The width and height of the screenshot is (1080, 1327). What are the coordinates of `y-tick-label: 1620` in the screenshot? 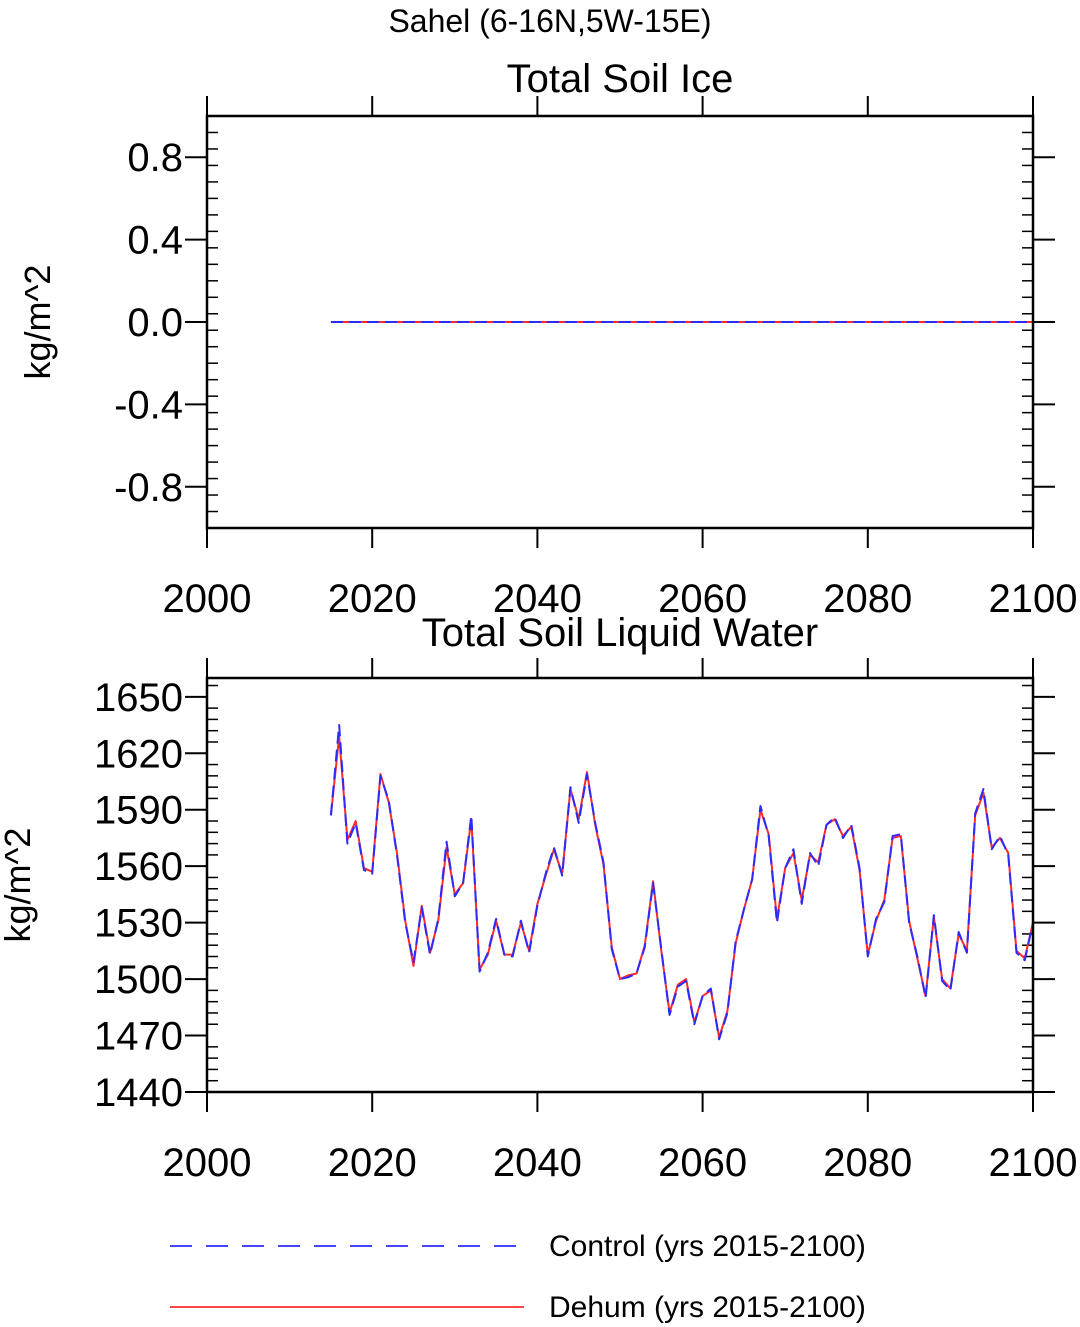 It's located at (138, 754).